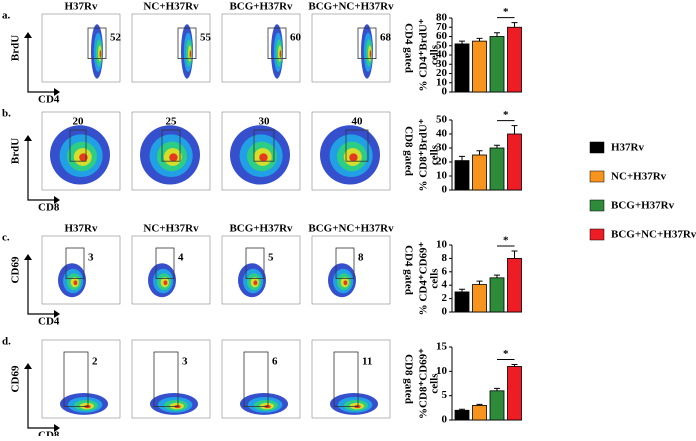 This screenshot has height=441, width=696. Describe the element at coordinates (82, 229) in the screenshot. I see `column-title: H37Rv` at that location.